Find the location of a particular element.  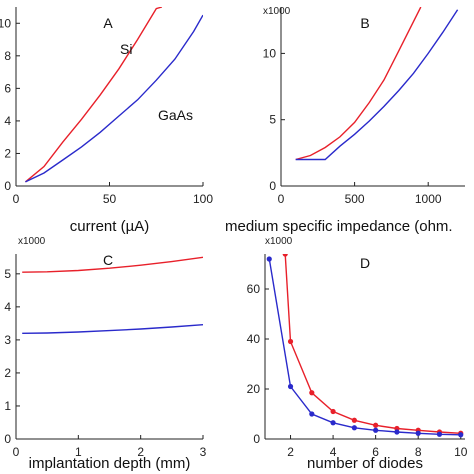

y-tick-label: 8 is located at coordinates (7, 56).